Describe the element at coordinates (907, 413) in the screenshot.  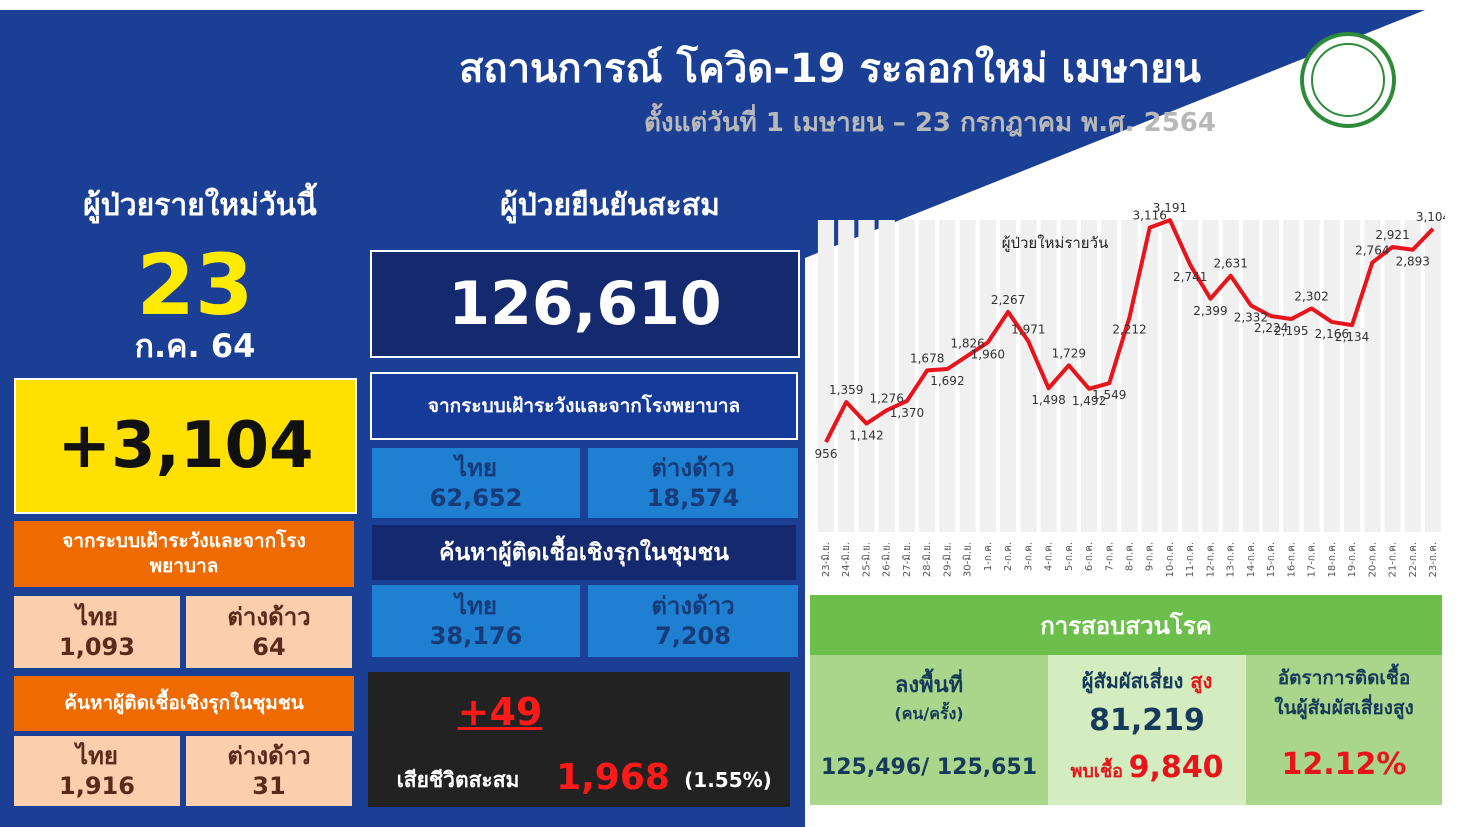
I see `value-label: 1,370` at that location.